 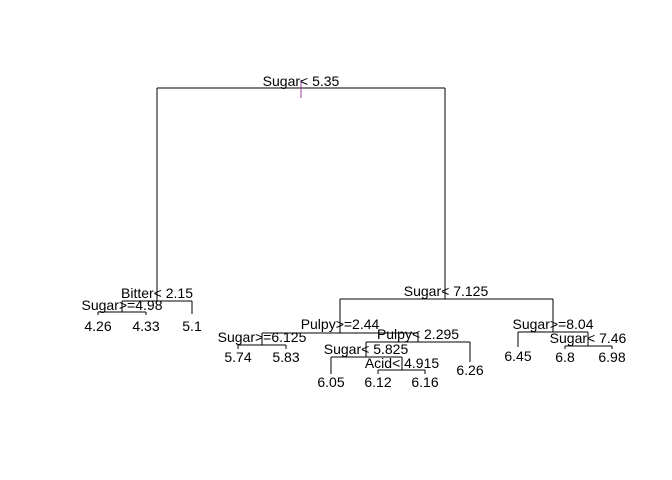 I want to click on leaf-value: 6.16, so click(x=424, y=382).